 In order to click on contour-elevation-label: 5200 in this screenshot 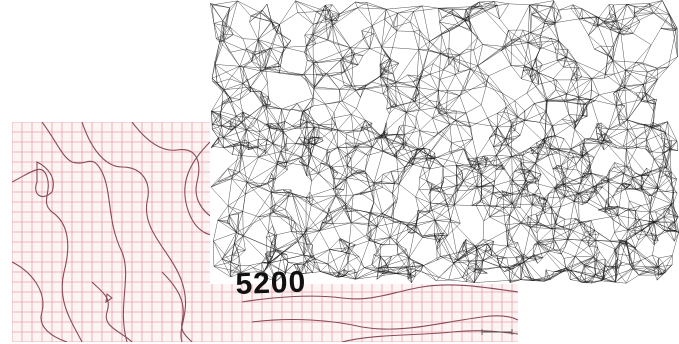, I will do `click(270, 283)`.